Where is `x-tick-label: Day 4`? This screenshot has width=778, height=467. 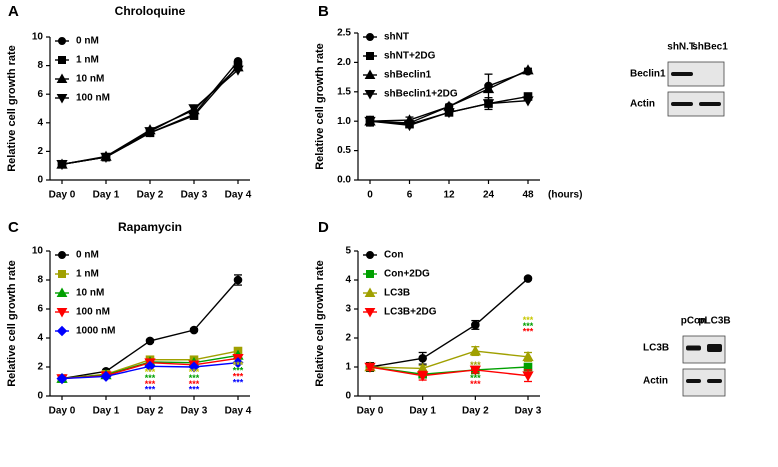
x-tick-label: Day 4 is located at coordinates (238, 195).